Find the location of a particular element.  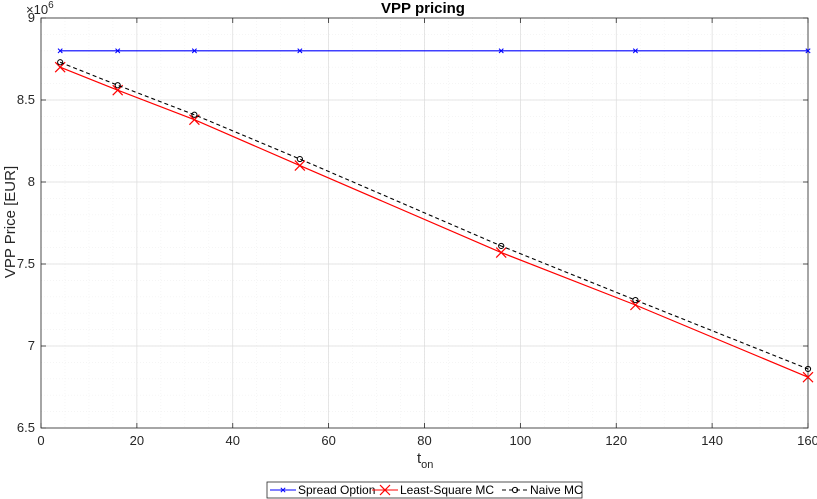

x-tick-label: 0 is located at coordinates (40, 440).